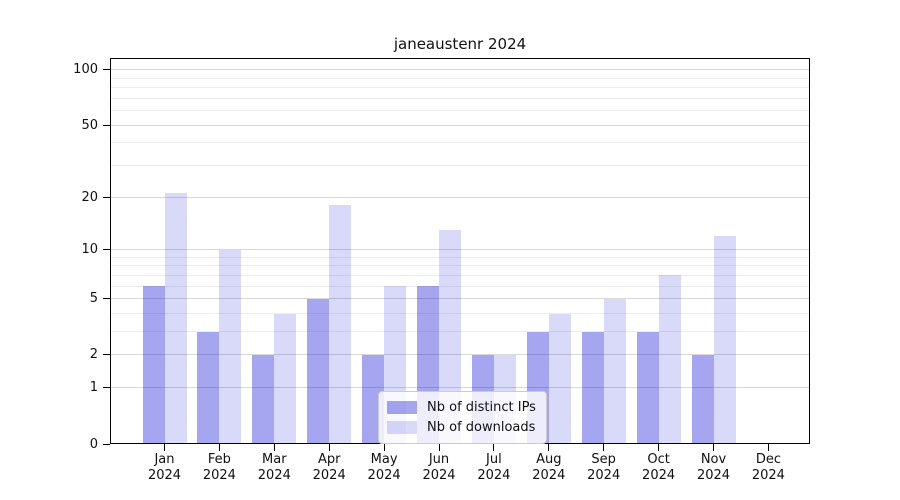 Image resolution: width=900 pixels, height=500 pixels. I want to click on legend-swatch-downloads, so click(402, 427).